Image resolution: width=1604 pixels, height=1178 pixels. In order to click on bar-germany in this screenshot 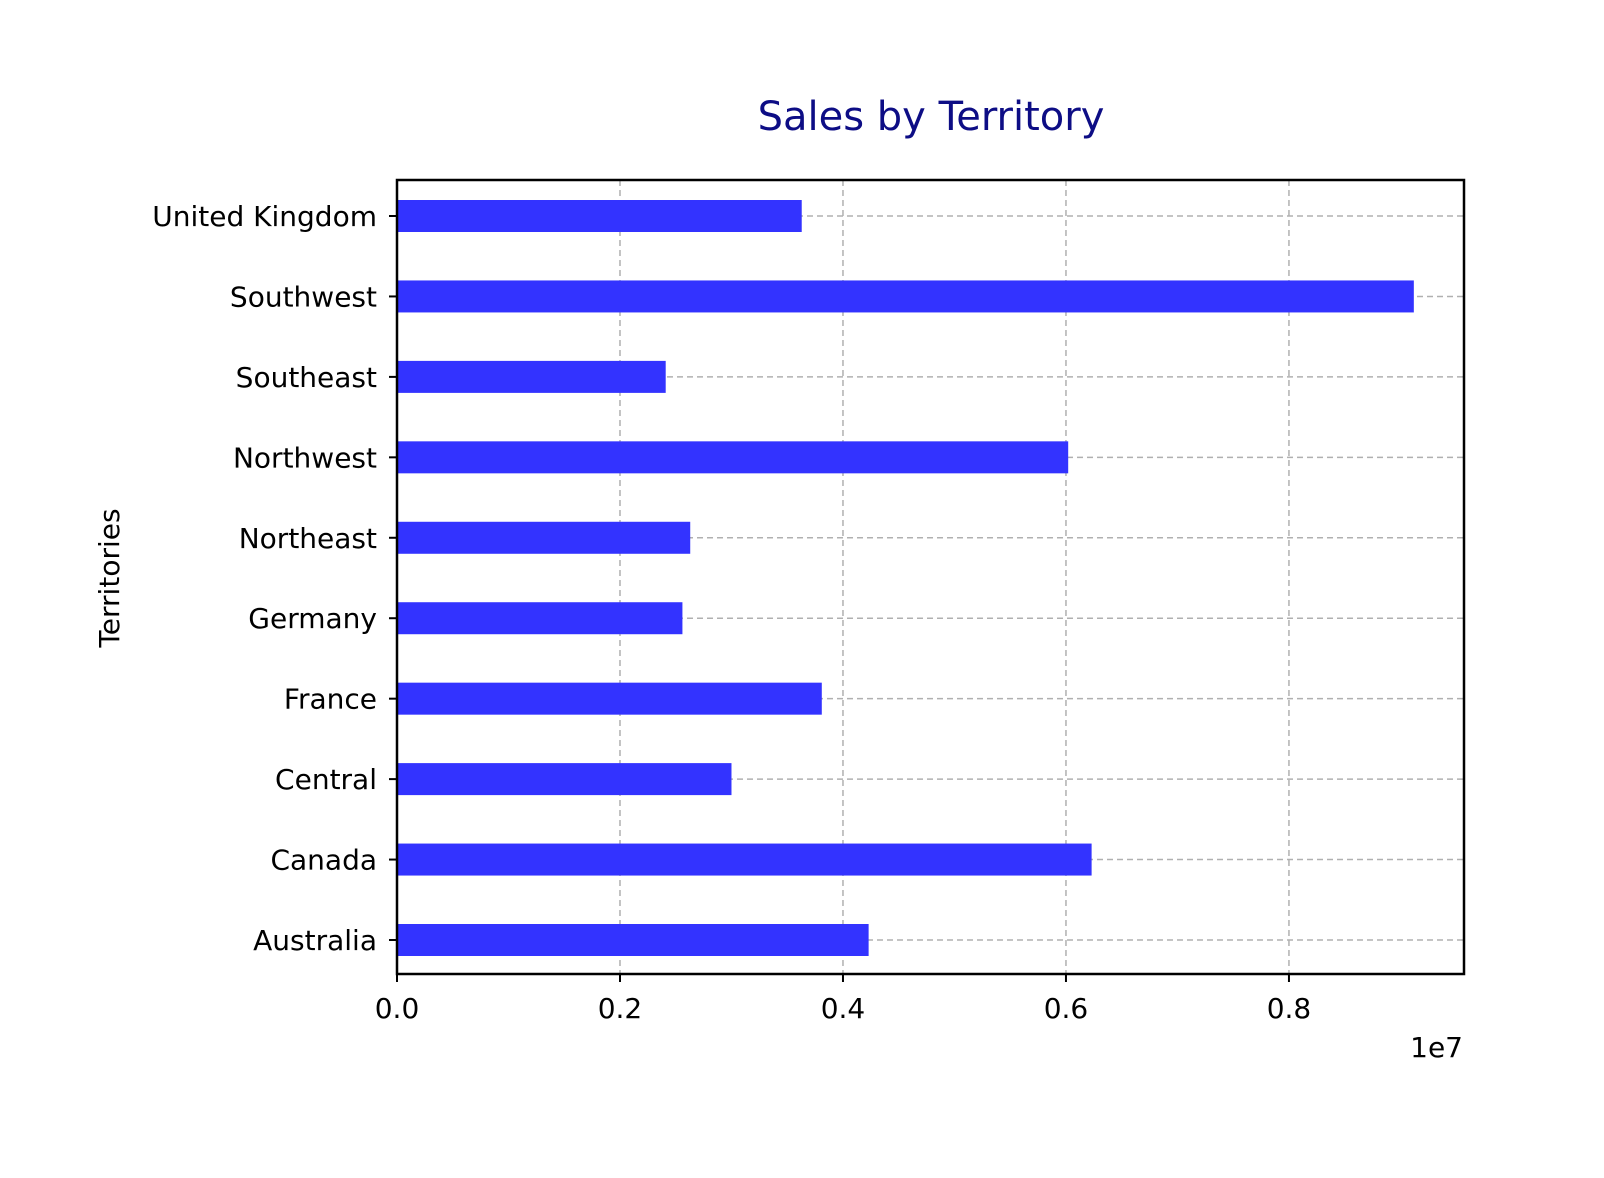, I will do `click(540, 618)`.